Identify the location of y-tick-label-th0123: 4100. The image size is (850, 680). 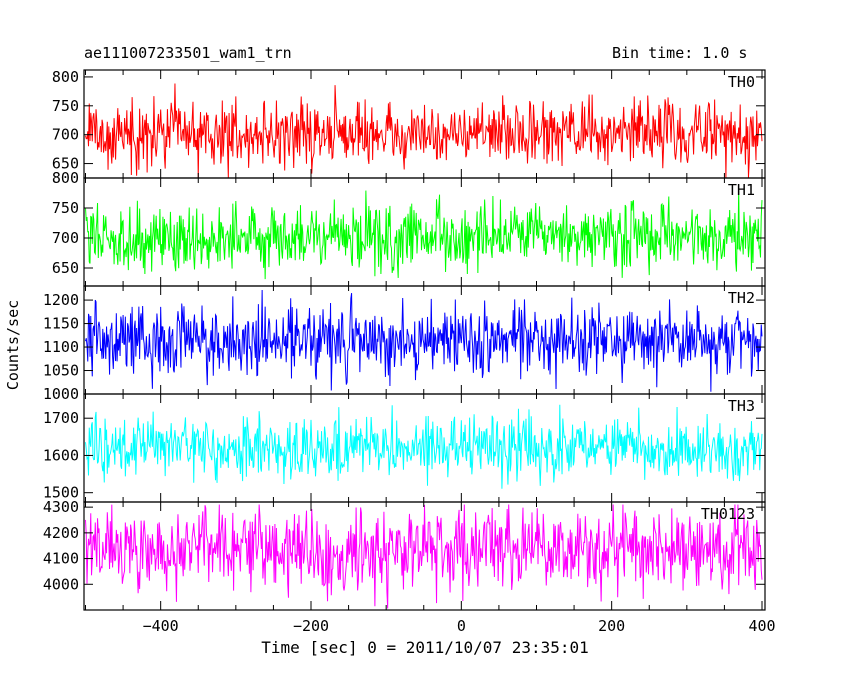
(61, 559).